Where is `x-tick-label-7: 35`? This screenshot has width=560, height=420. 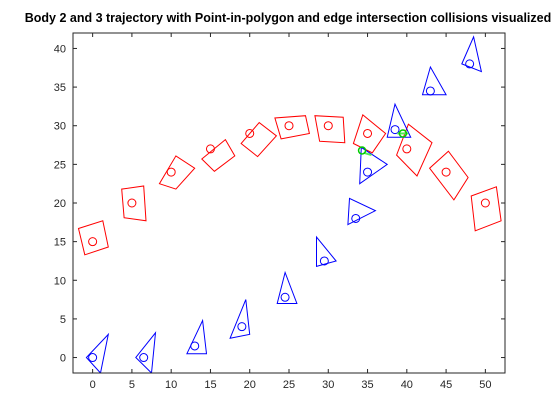
x-tick-label-7: 35 is located at coordinates (367, 385).